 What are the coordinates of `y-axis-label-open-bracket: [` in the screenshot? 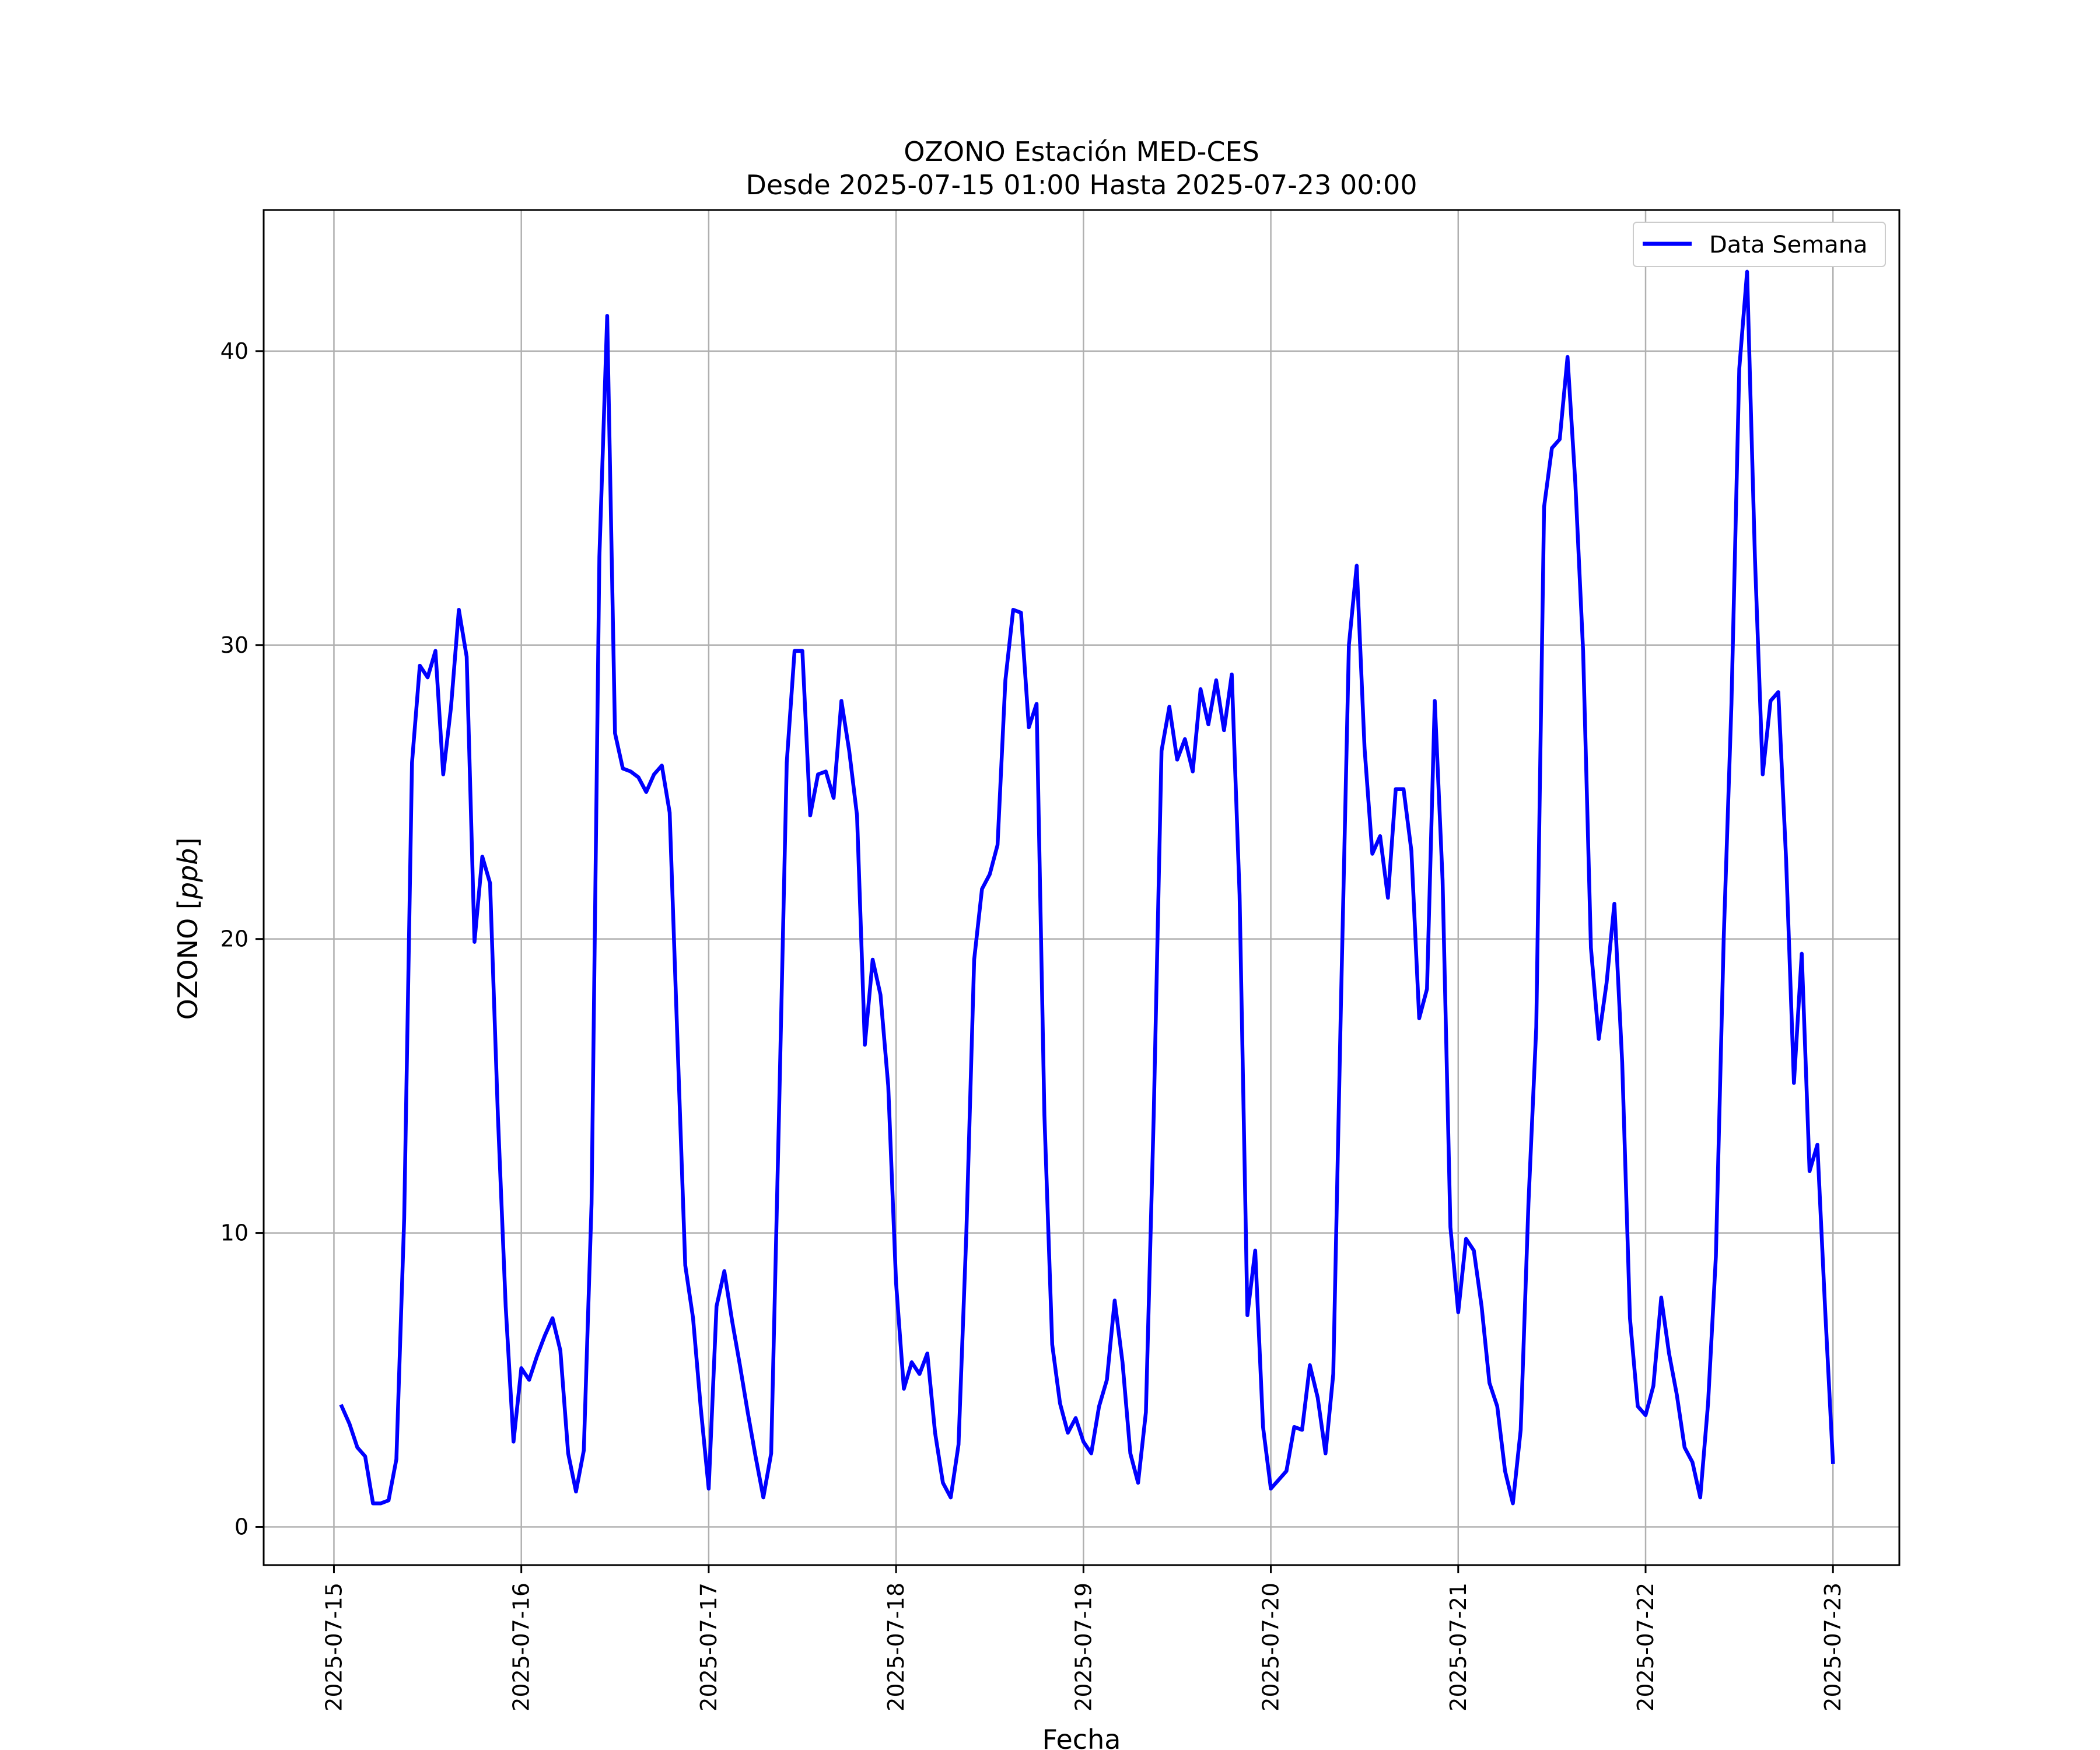 It's located at (188, 908).